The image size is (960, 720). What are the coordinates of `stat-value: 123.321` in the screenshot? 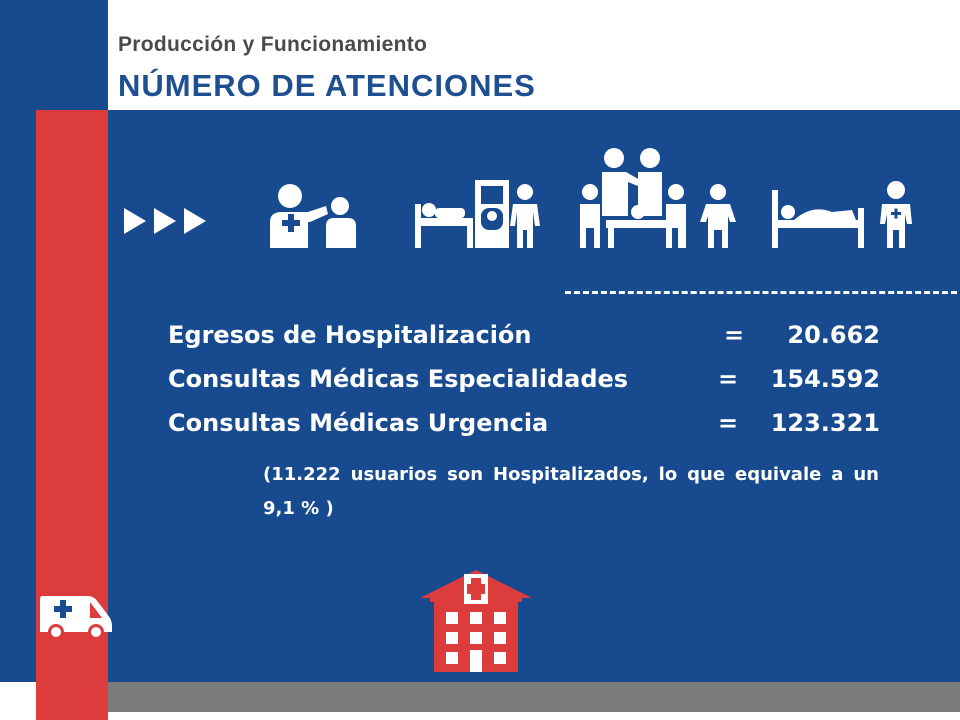 It's located at (825, 423).